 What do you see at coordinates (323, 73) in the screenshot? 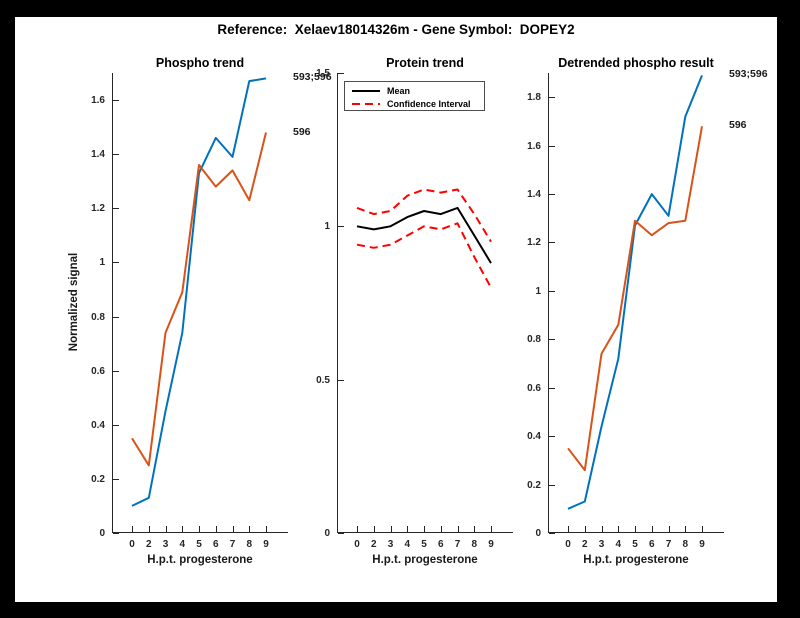
I see `y-tick-label: 1.5` at bounding box center [323, 73].